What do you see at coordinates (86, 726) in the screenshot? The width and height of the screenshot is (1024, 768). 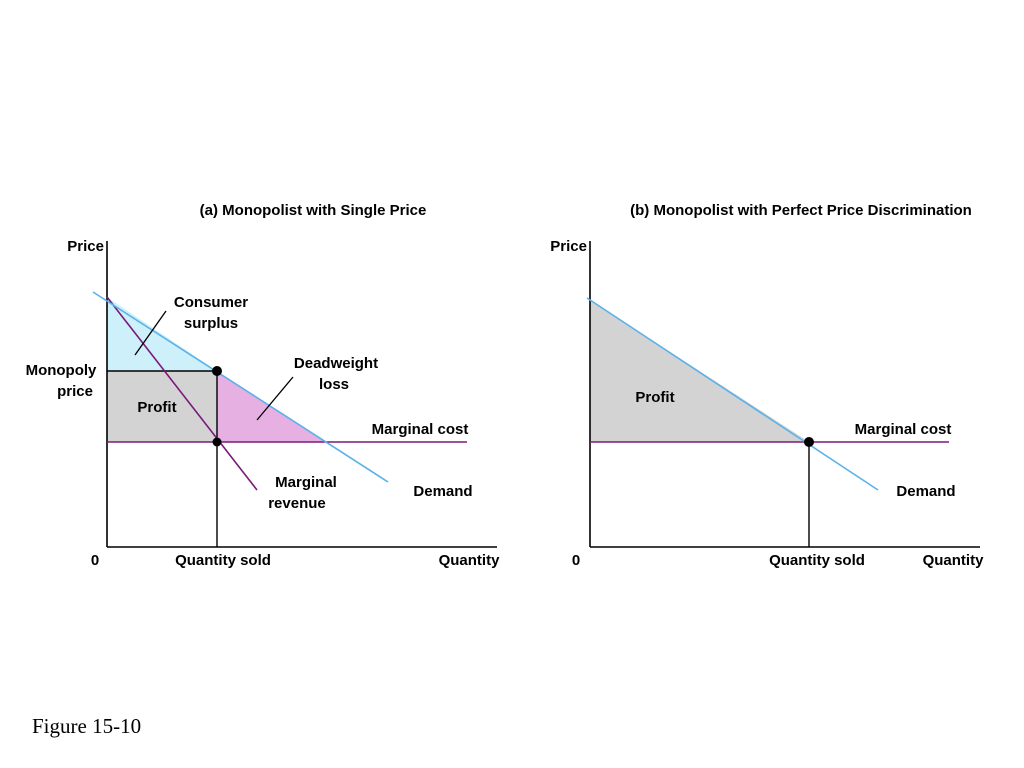 I see `figure-caption: Figure 15-10` at bounding box center [86, 726].